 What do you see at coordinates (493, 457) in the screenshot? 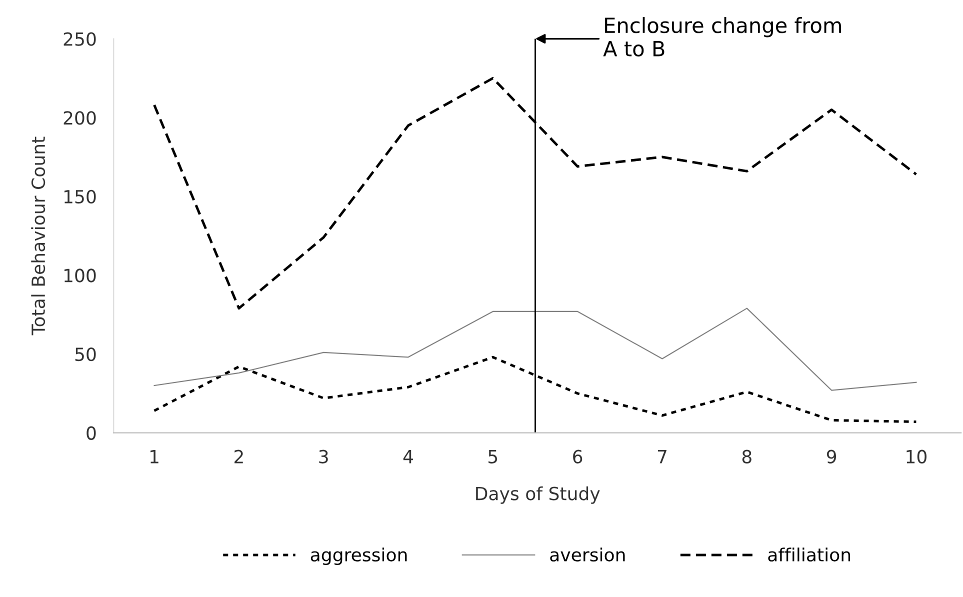
I see `x-tick-label: 5` at bounding box center [493, 457].